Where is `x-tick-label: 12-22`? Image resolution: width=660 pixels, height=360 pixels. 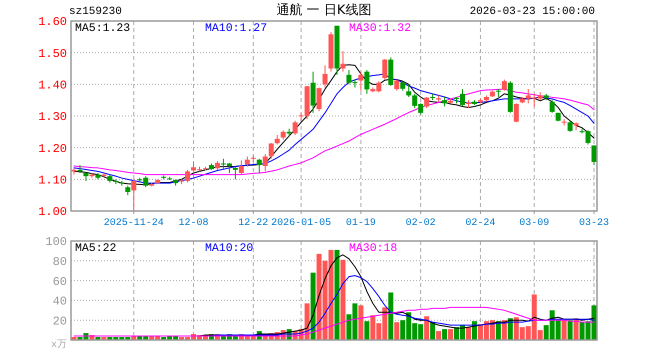
x-tick-label: 12-22 is located at coordinates (253, 223).